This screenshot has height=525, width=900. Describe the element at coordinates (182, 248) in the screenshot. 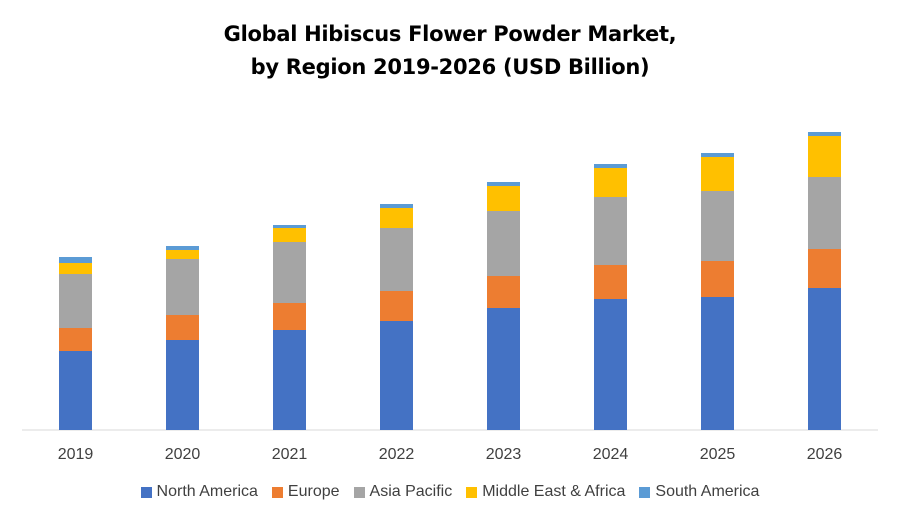

I see `bar-segment-south-america-2020` at that location.